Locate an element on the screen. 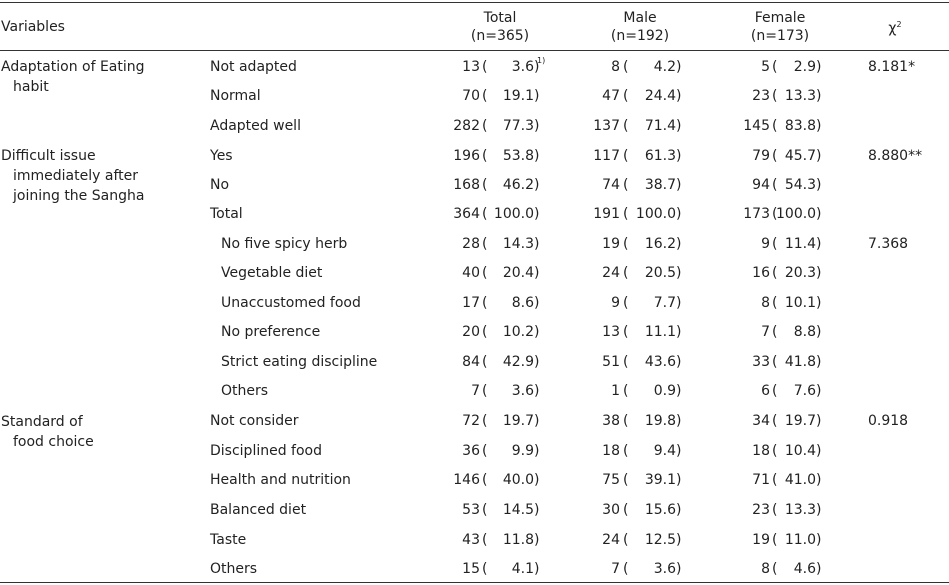  chi-square-value: 8.880** is located at coordinates (895, 156).